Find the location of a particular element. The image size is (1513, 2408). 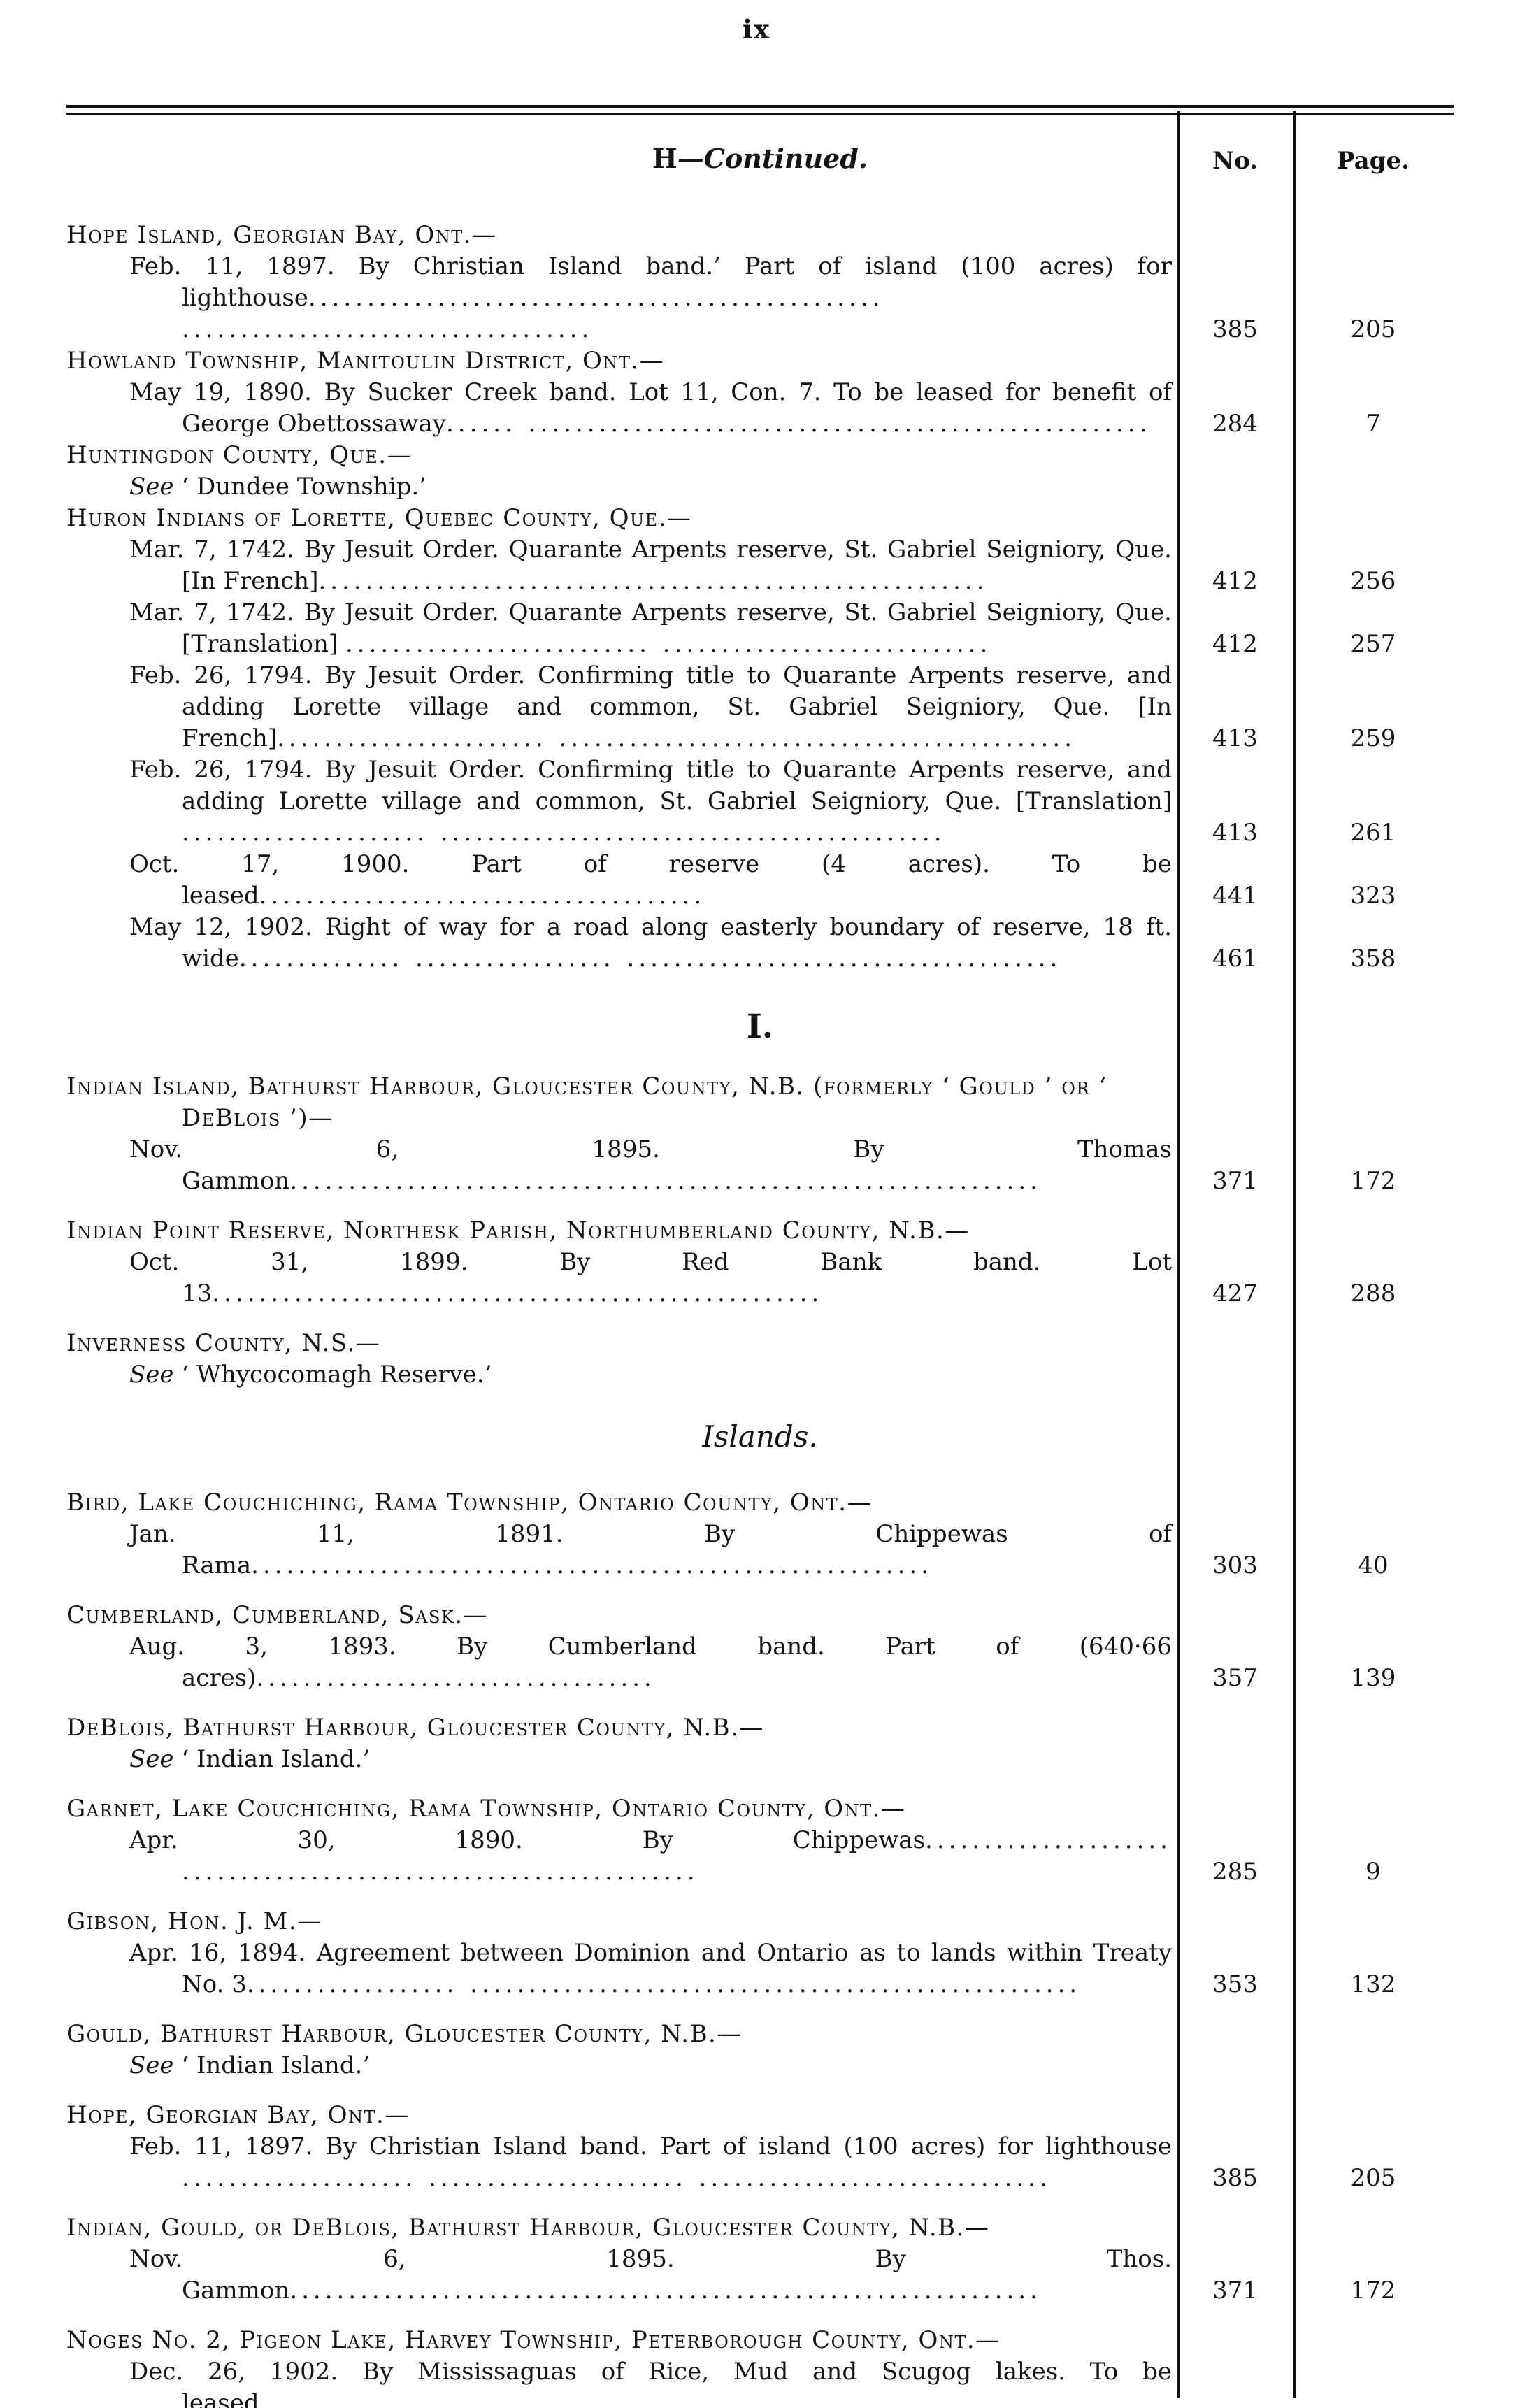

page-number: ix is located at coordinates (756, 30).